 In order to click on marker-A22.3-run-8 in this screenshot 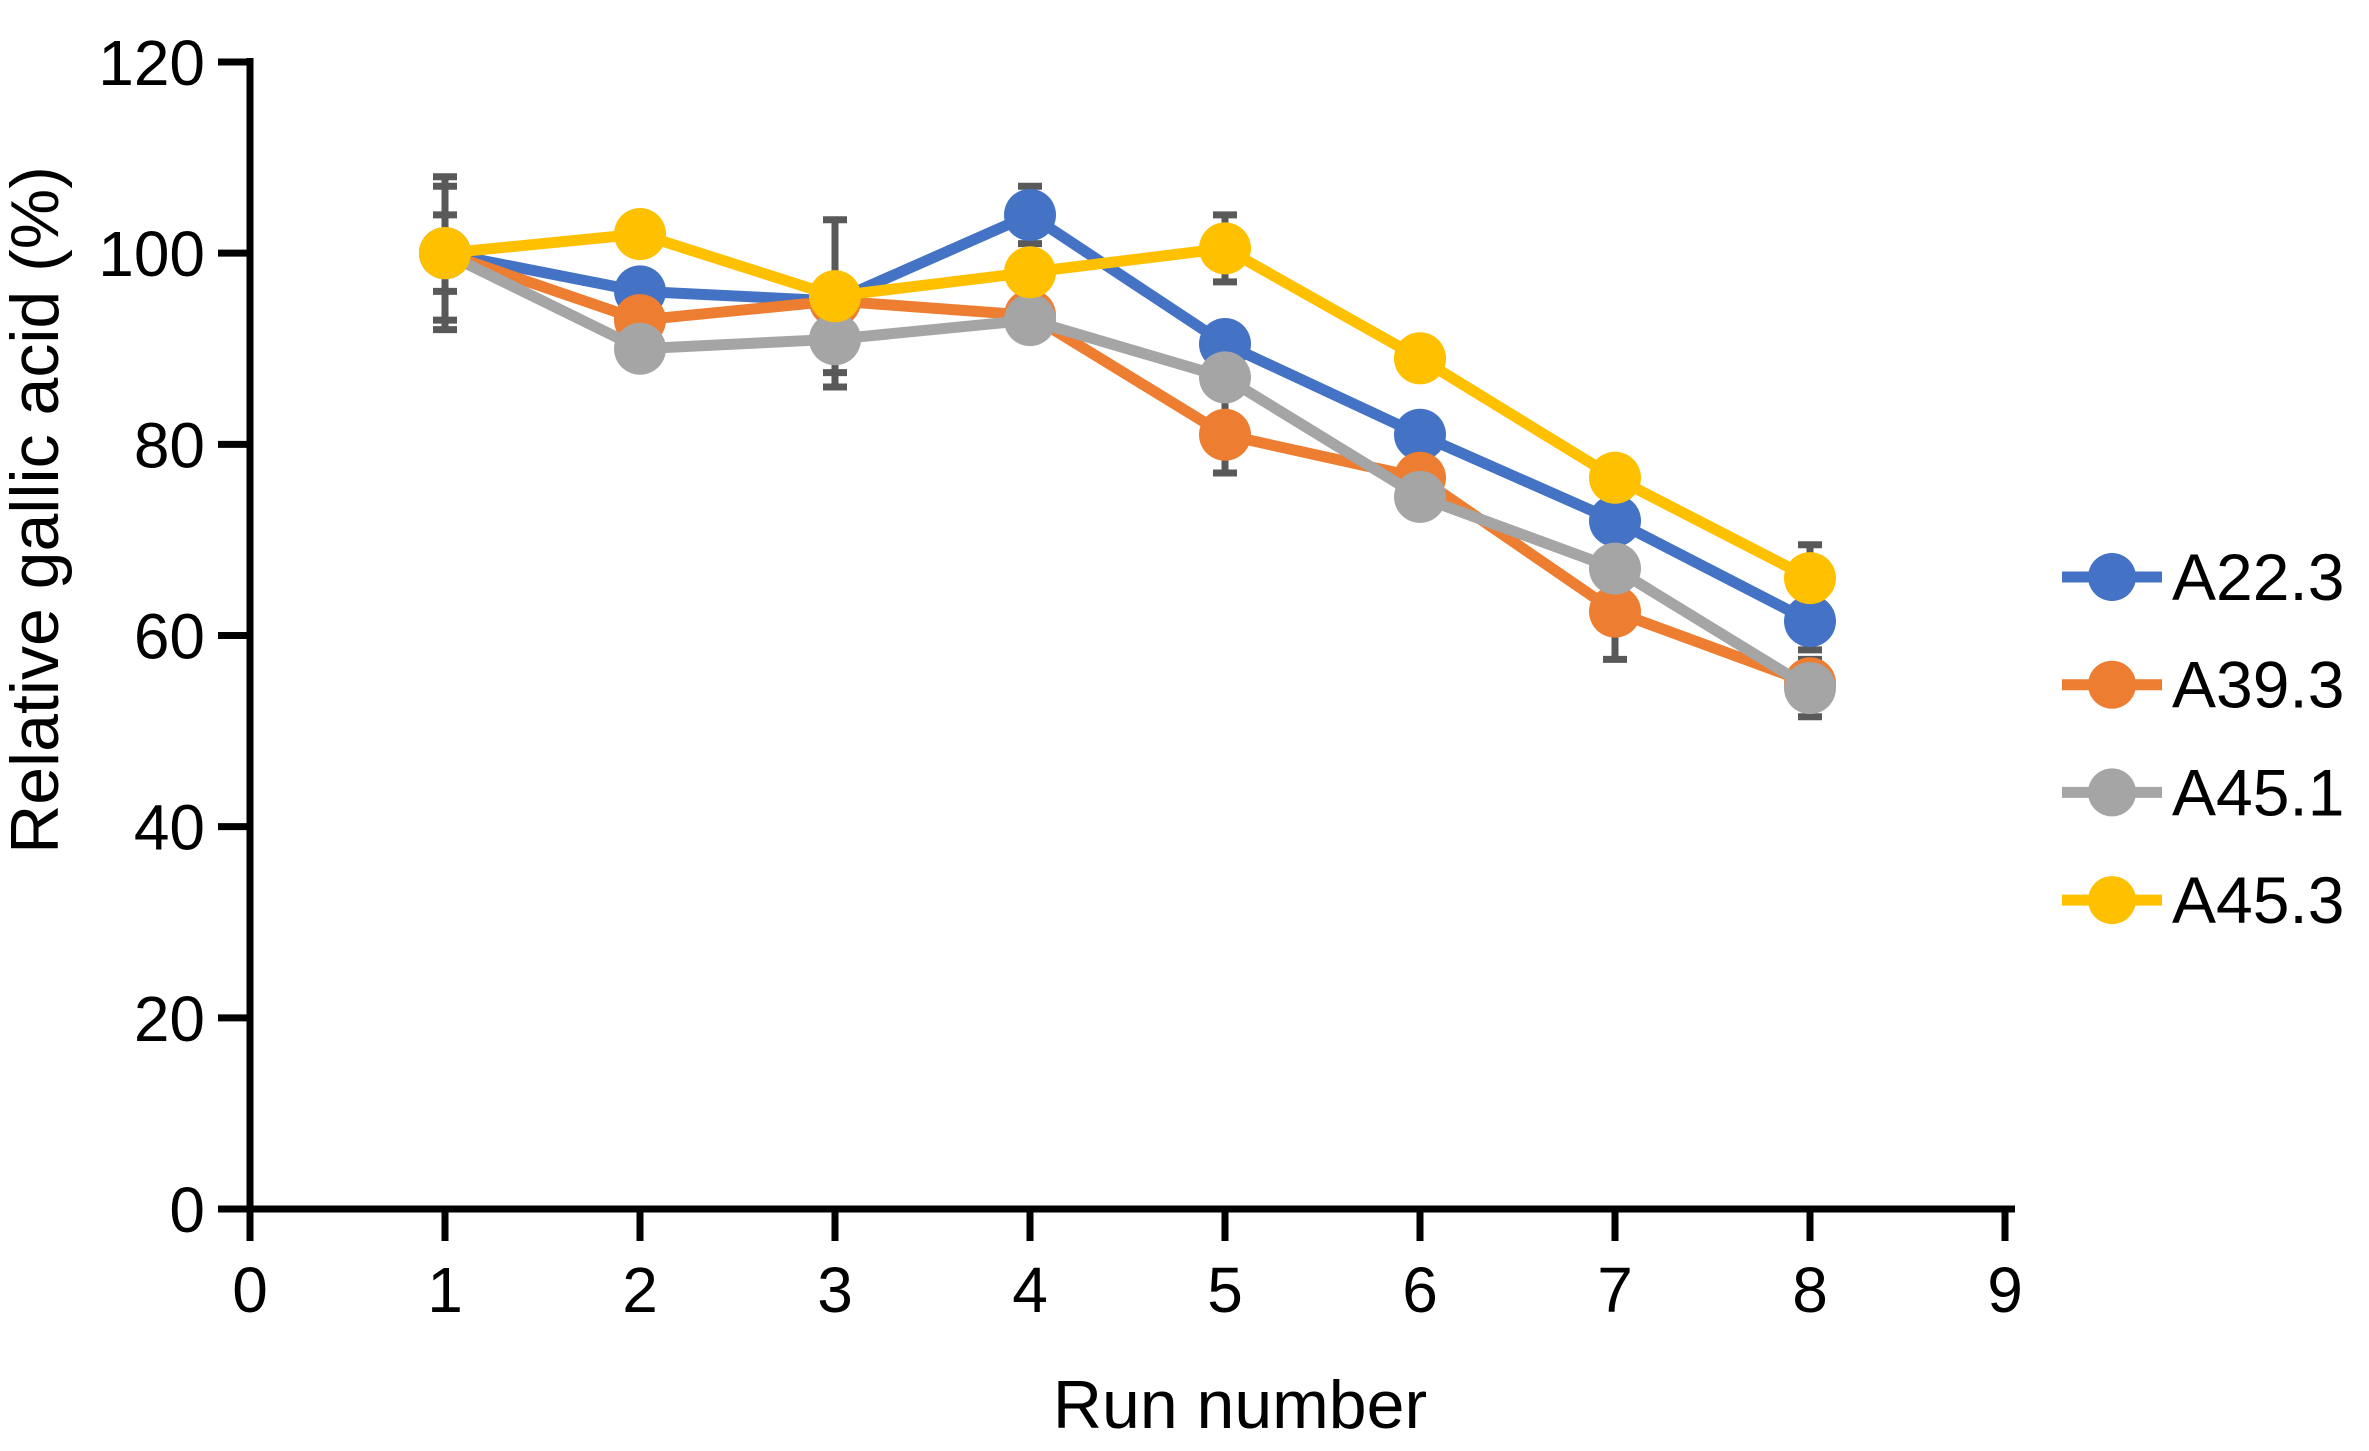, I will do `click(1810, 621)`.